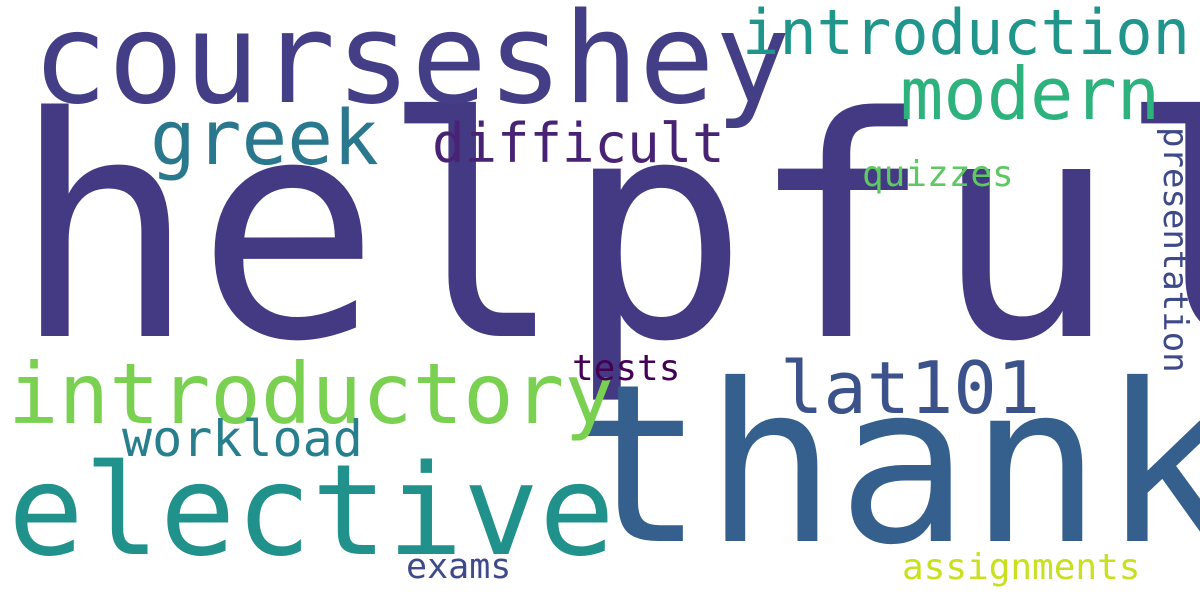 This screenshot has height=600, width=1200. What do you see at coordinates (264, 137) in the screenshot?
I see `word-greek: greek` at bounding box center [264, 137].